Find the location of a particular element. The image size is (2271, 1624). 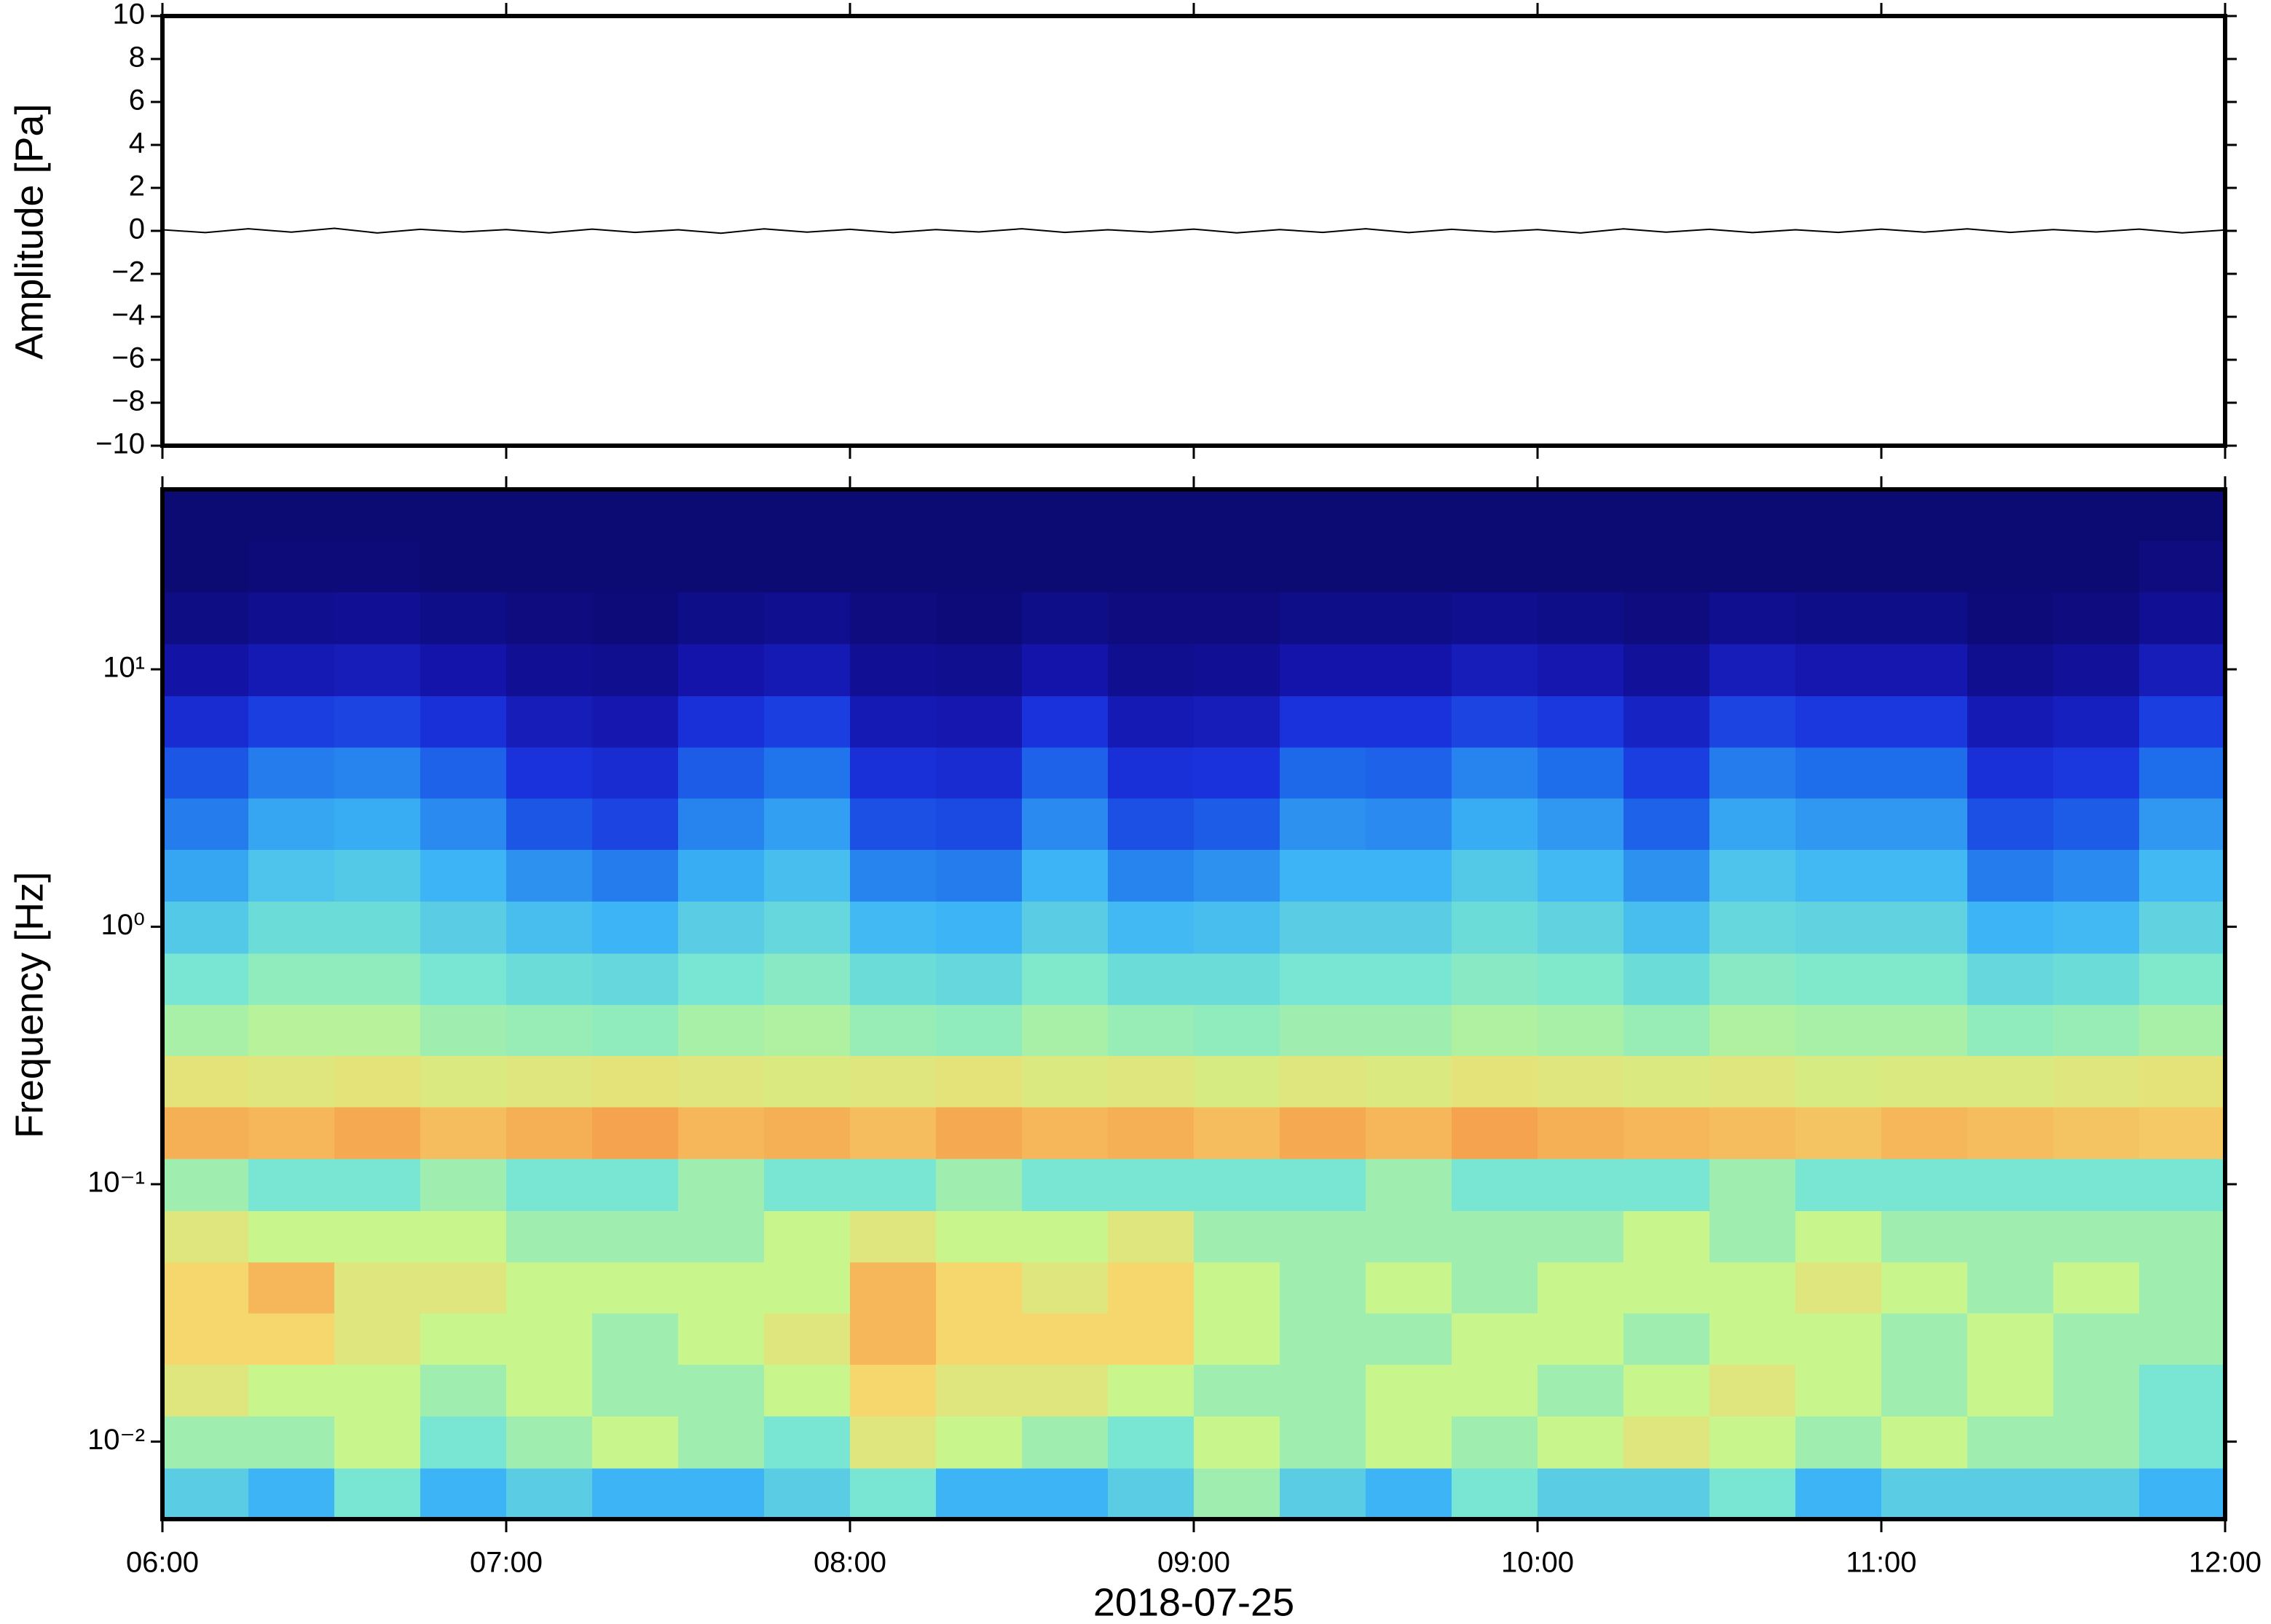

y-tick-label: −10 is located at coordinates (120, 444).